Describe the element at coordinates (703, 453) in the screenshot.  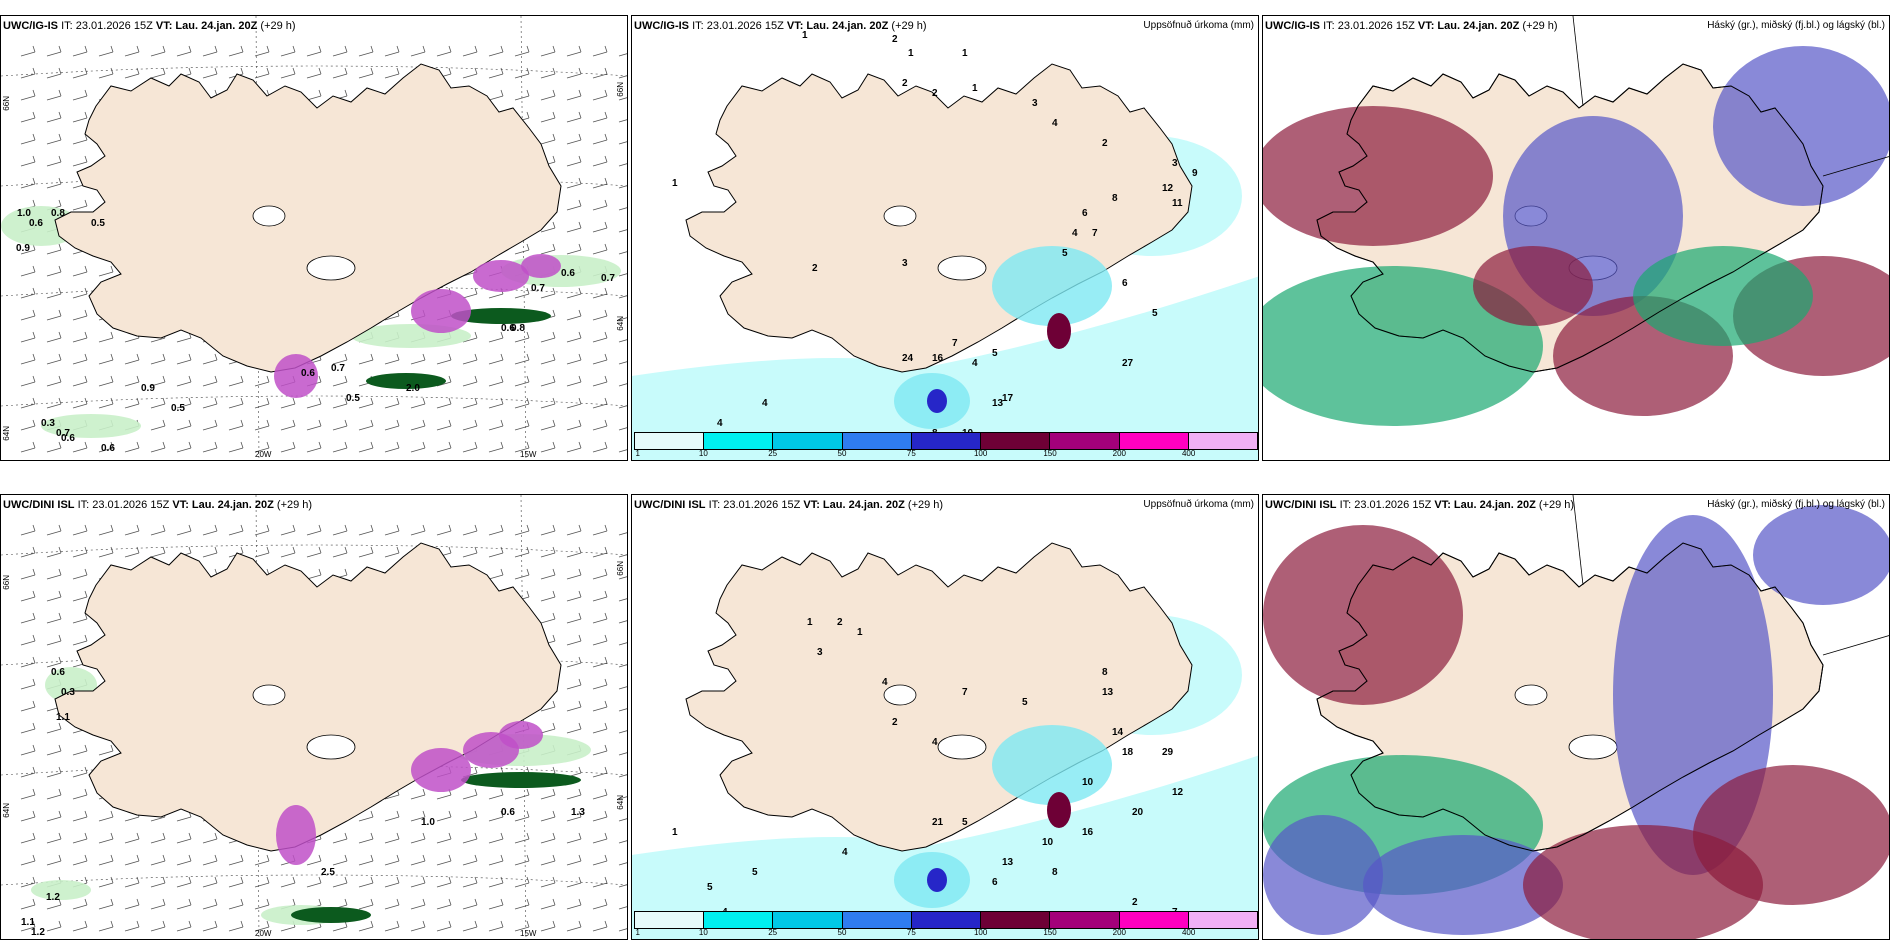
I see `colorbar-tick-label: 10` at that location.